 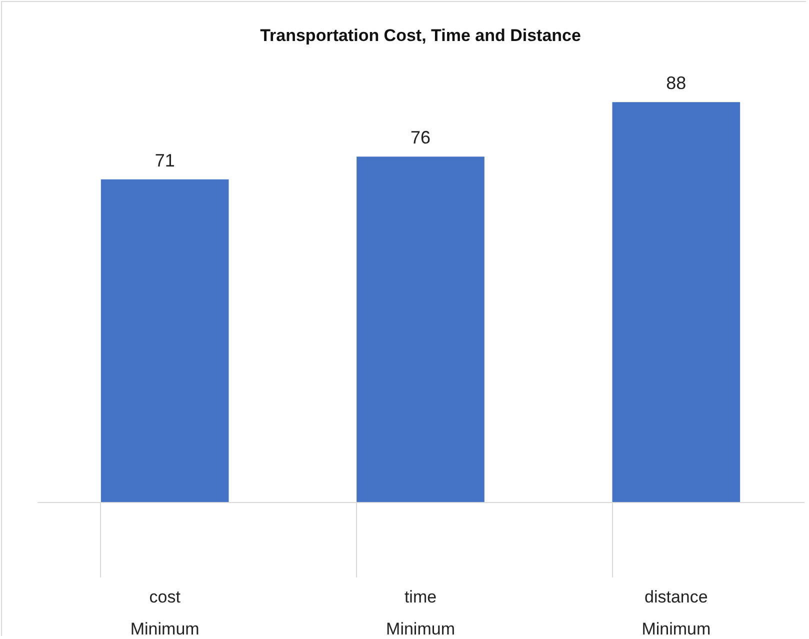 I want to click on chart-title: Transportation Cost, Time and Distance, so click(x=420, y=36).